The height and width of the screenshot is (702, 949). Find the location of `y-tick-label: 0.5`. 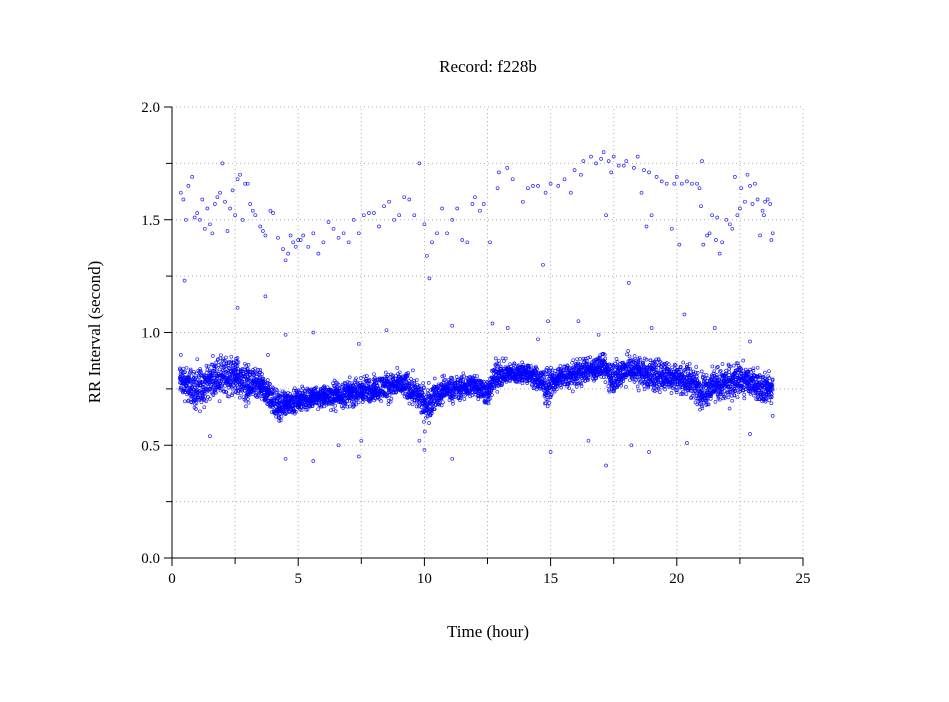

y-tick-label: 0.5 is located at coordinates (150, 446).